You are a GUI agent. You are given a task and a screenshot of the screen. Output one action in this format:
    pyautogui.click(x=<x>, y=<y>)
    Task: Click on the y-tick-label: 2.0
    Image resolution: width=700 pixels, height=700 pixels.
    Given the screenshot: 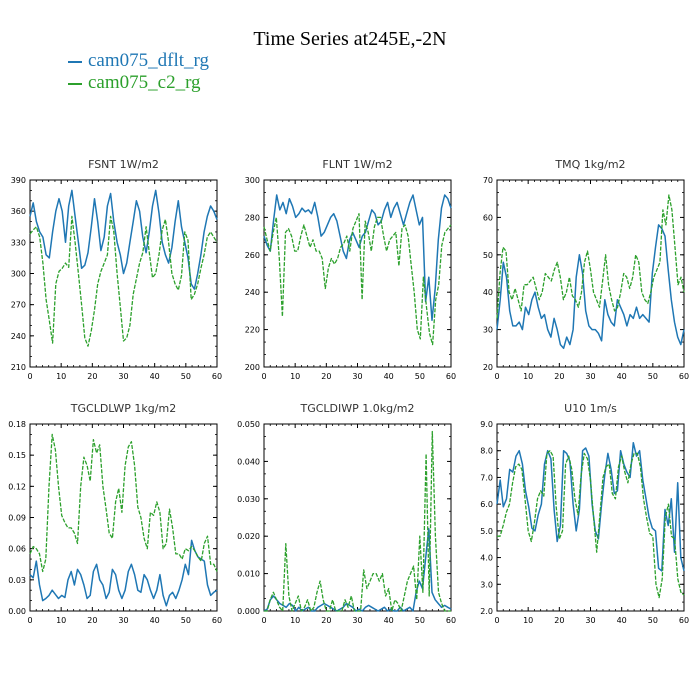 What is the action you would take?
    pyautogui.click(x=486, y=611)
    